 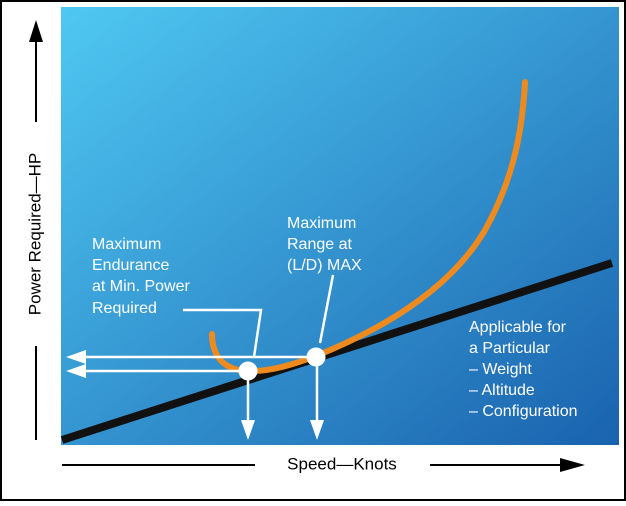 I want to click on range-line-2: Range at, so click(x=319, y=244).